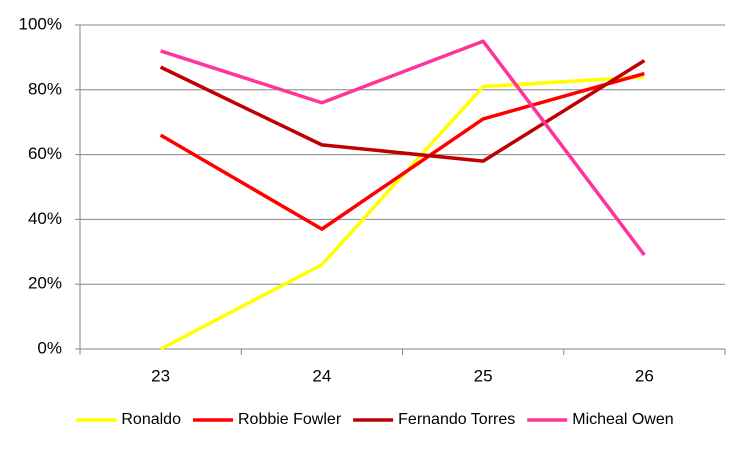 The image size is (750, 454). Describe the element at coordinates (45, 283) in the screenshot. I see `y-tick-label: 20%` at that location.